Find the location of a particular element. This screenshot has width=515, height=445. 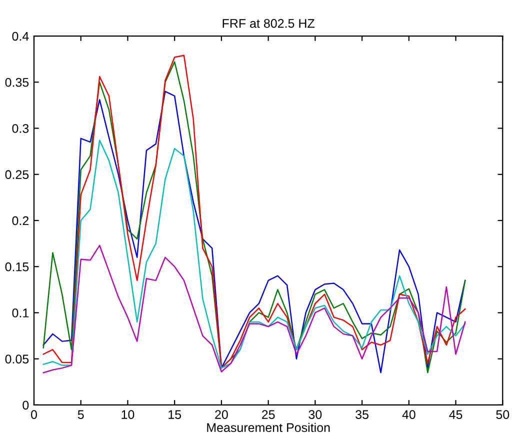

y-tick-label: 0.35 is located at coordinates (17, 82).